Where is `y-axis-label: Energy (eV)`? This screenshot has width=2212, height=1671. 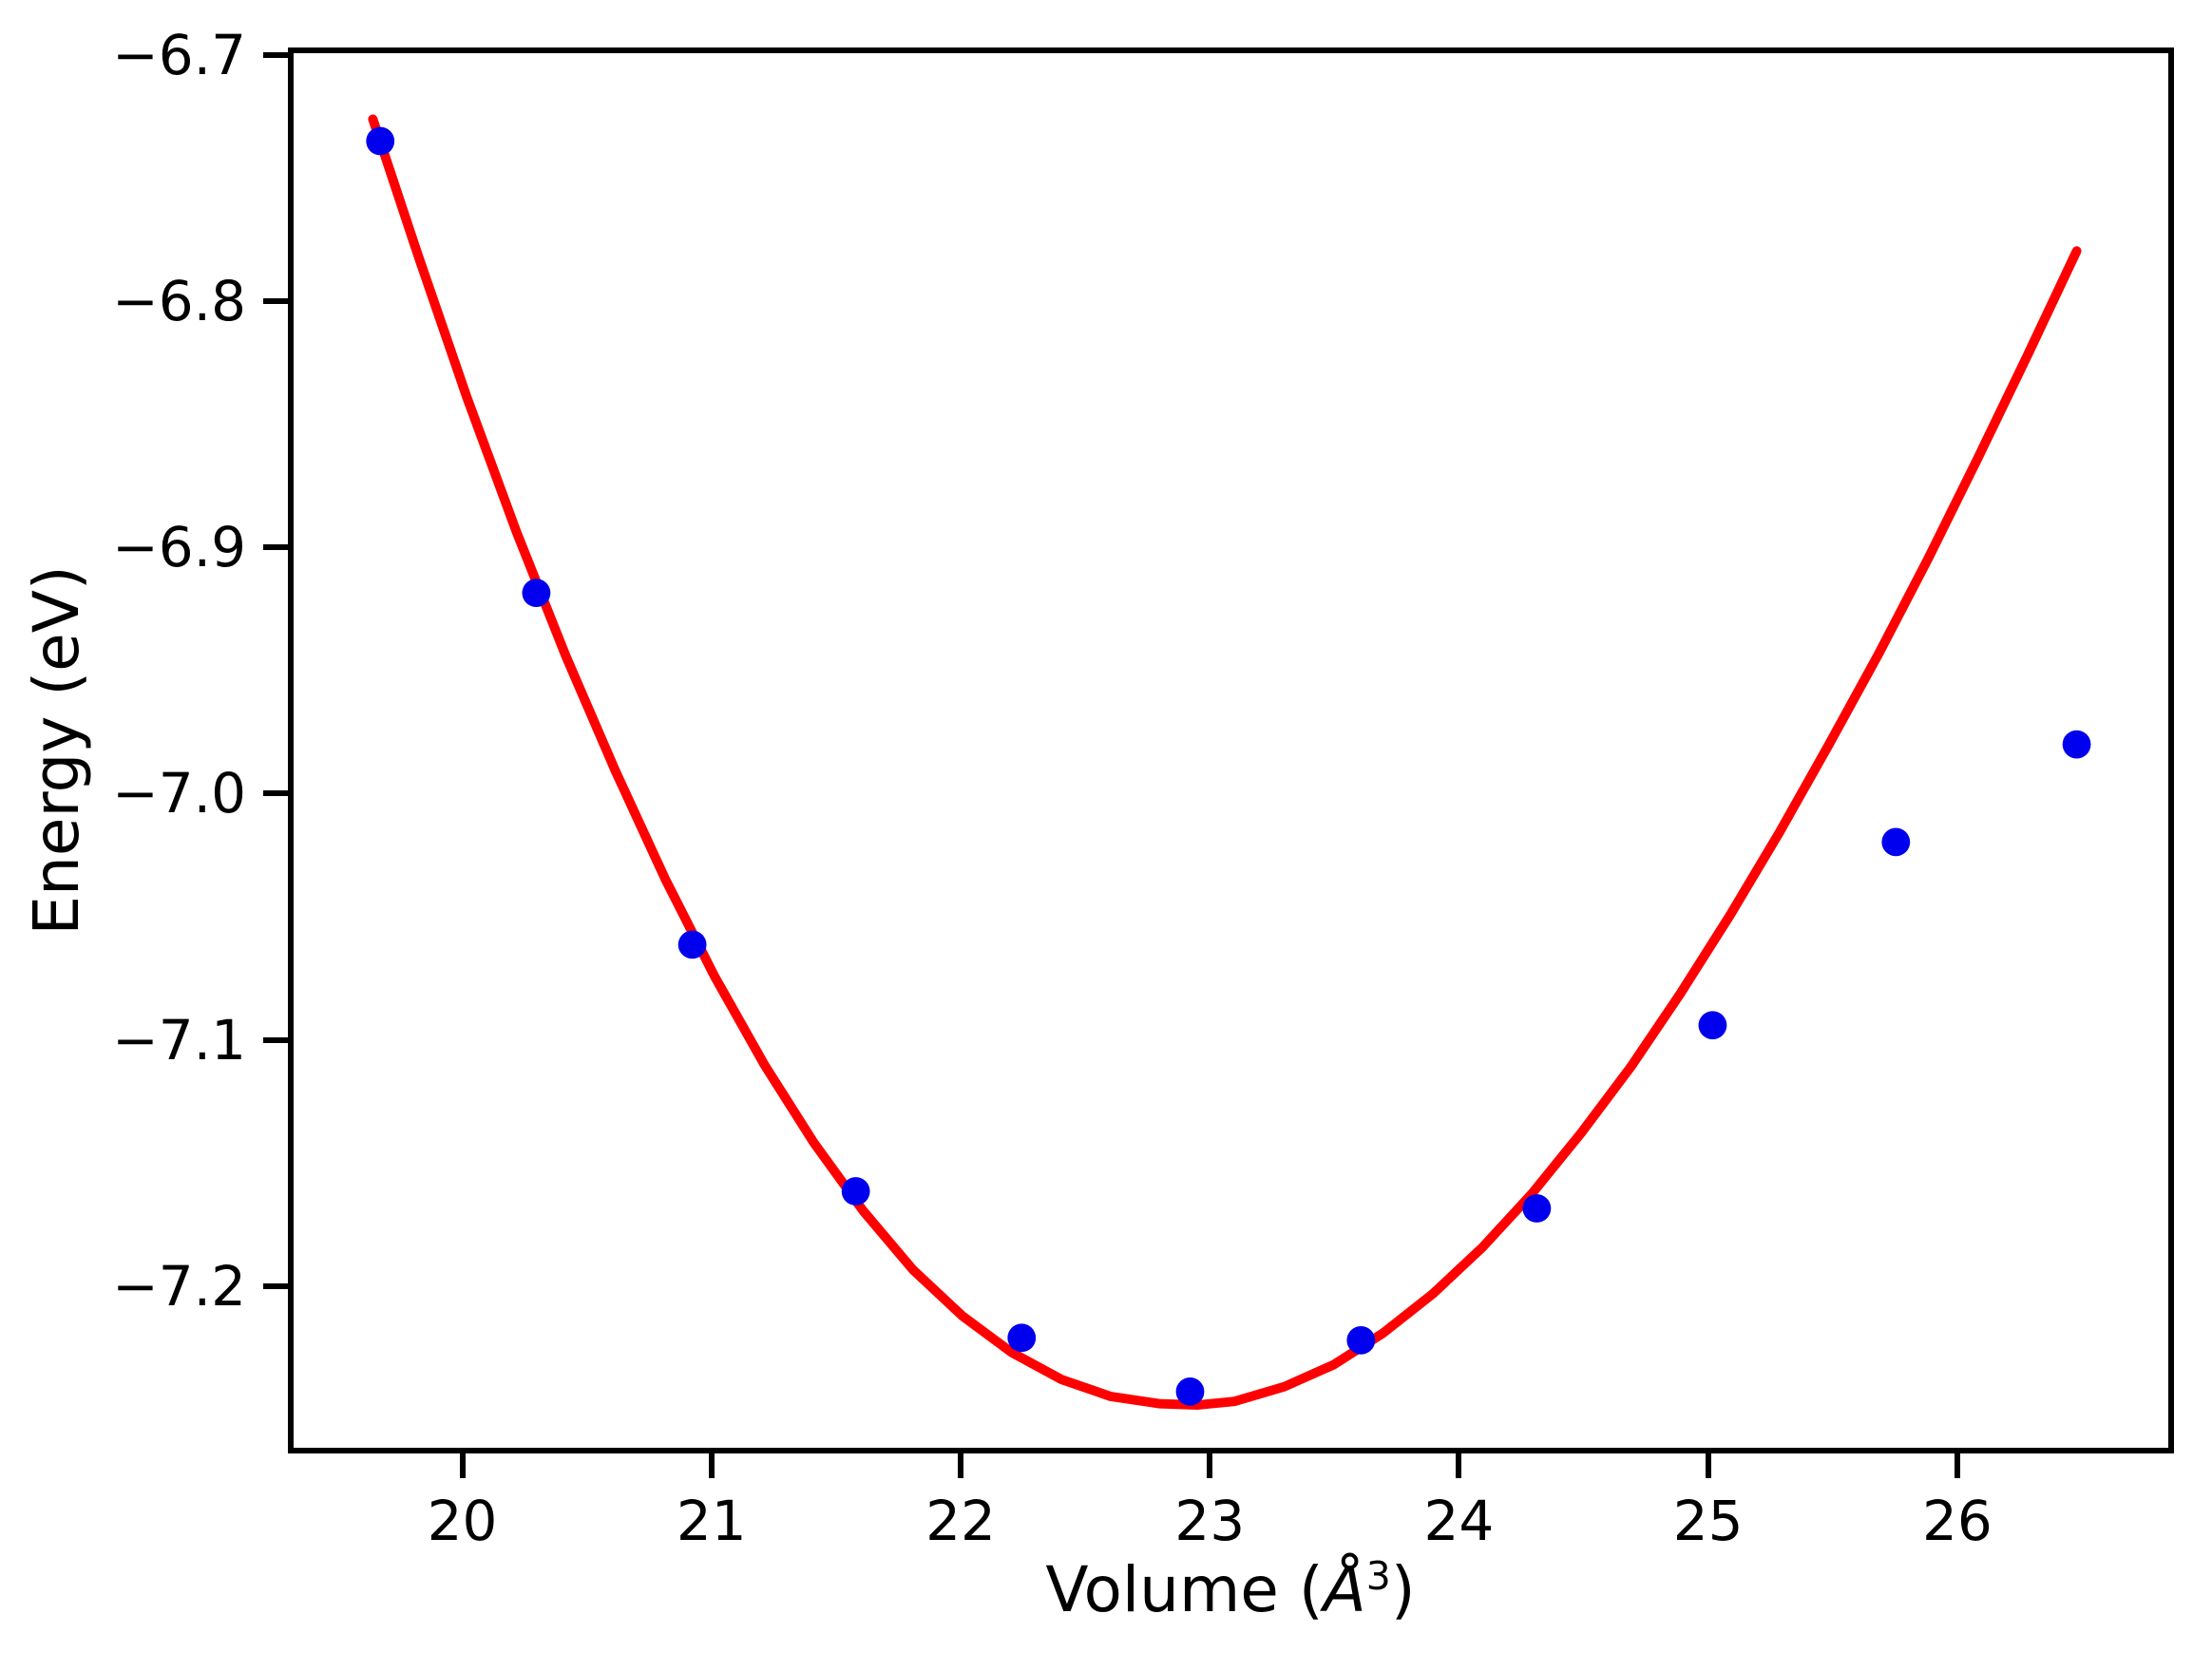
y-axis-label: Energy (eV) is located at coordinates (56, 751).